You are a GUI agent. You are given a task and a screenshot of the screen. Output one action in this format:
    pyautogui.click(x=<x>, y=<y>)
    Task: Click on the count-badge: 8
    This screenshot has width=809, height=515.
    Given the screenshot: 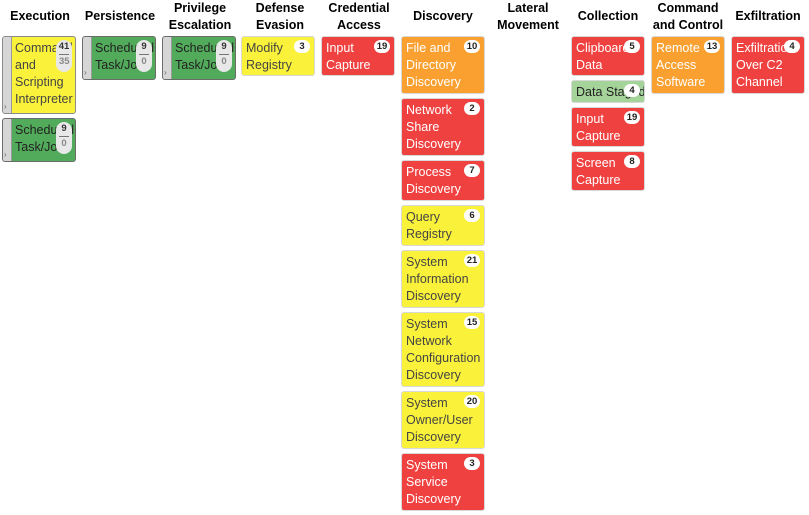 What is the action you would take?
    pyautogui.click(x=632, y=161)
    